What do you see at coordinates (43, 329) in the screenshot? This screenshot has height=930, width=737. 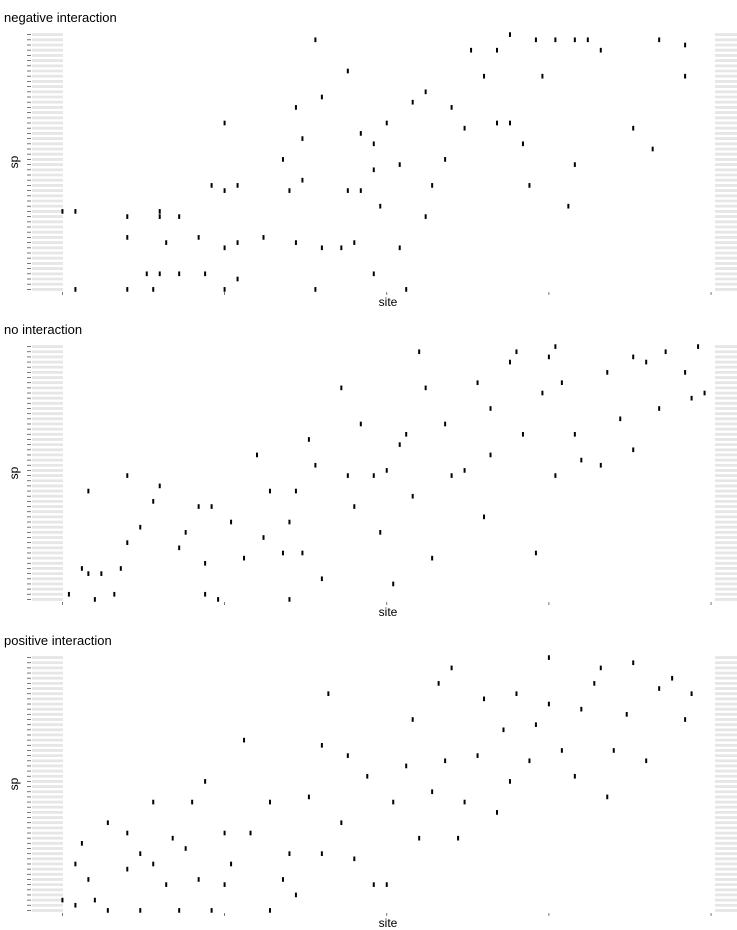 I see `panel-title: no interaction` at bounding box center [43, 329].